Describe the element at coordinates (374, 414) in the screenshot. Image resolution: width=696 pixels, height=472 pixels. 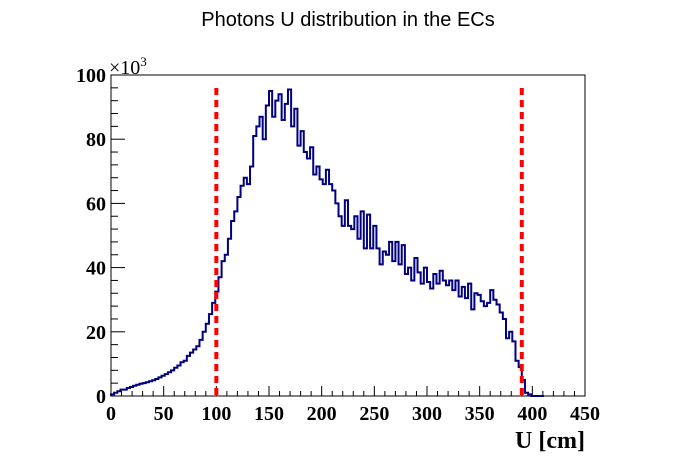
I see `x-tick-label: 250` at that location.